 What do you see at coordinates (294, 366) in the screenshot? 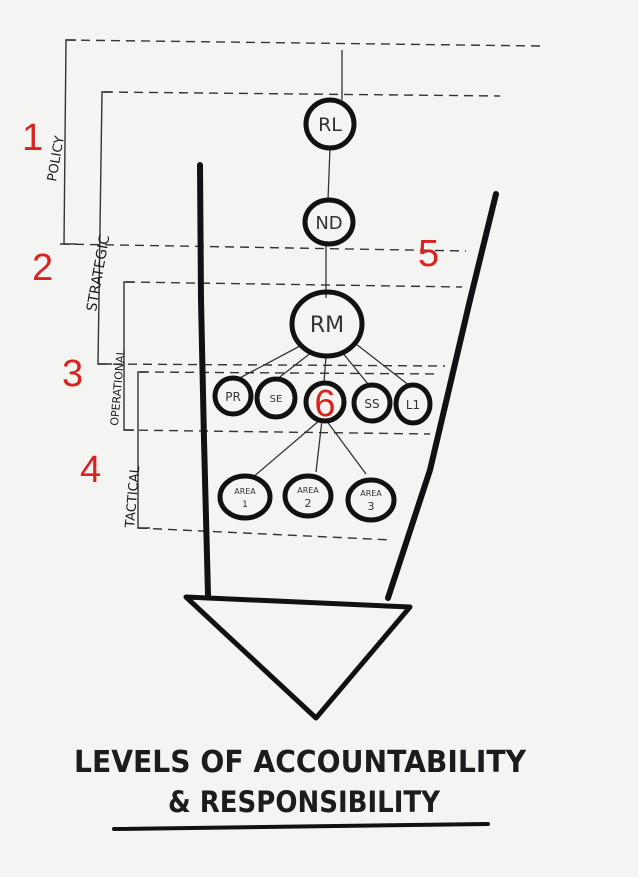
I see `connector-rm-se` at bounding box center [294, 366].